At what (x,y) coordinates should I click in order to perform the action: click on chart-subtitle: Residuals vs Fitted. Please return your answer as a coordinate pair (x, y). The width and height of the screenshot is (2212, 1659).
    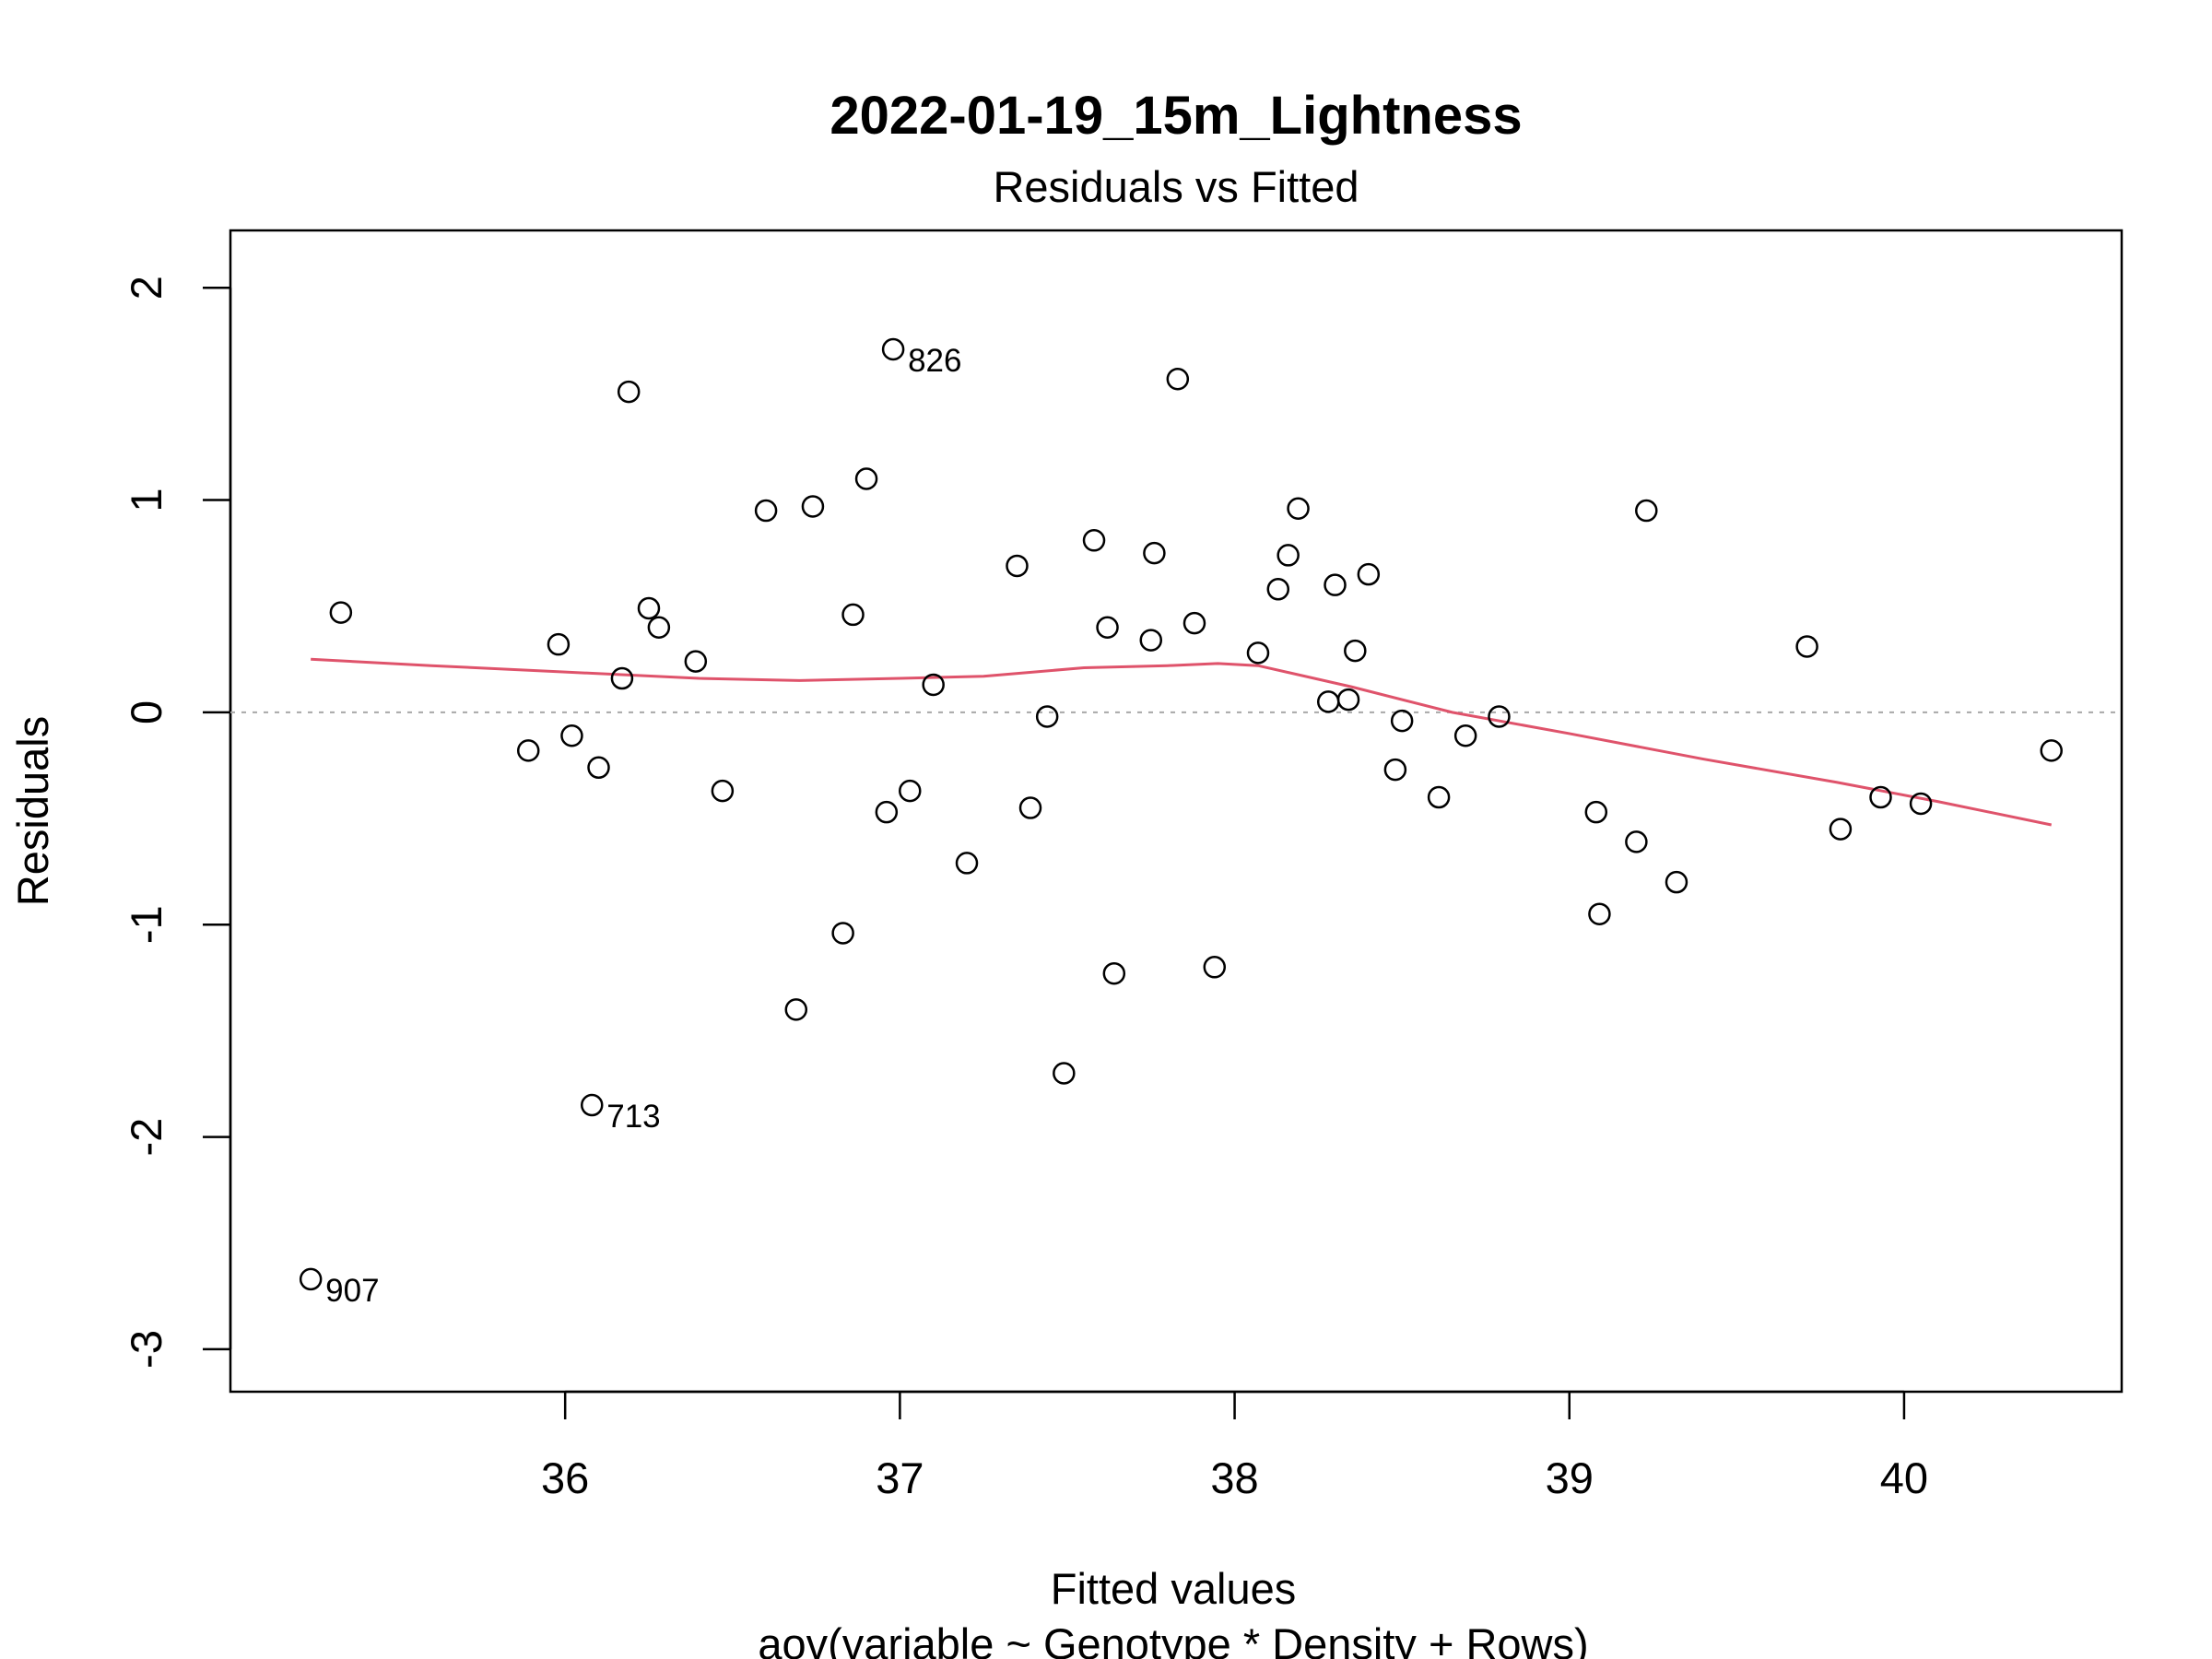
    Looking at the image, I should click on (1176, 186).